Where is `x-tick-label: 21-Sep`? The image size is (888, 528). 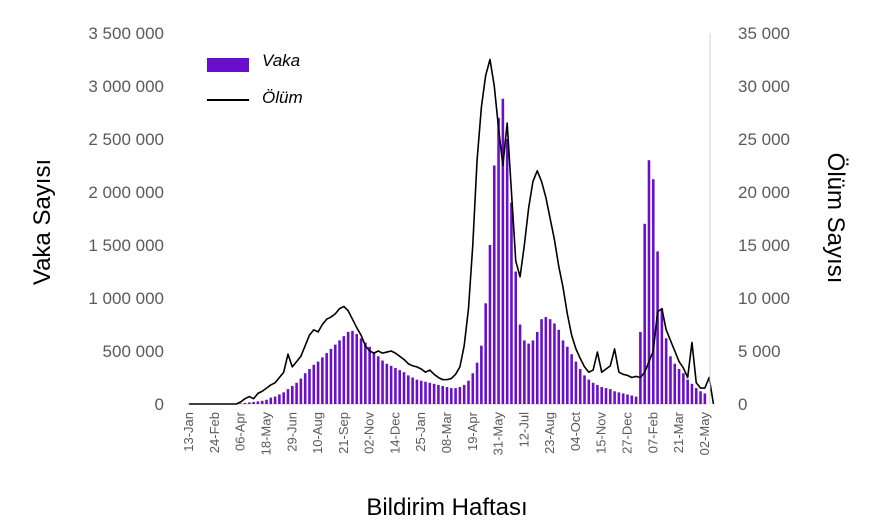
x-tick-label: 21-Sep is located at coordinates (343, 433).